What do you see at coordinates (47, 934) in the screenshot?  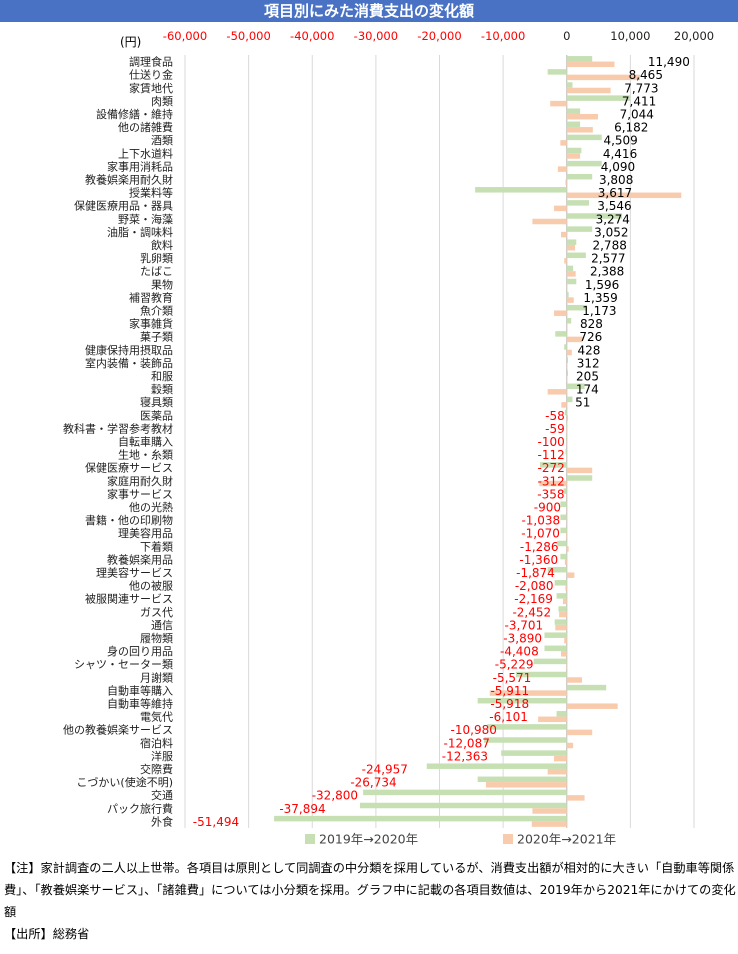 I see `footnote-source: 【出所】総務省` at bounding box center [47, 934].